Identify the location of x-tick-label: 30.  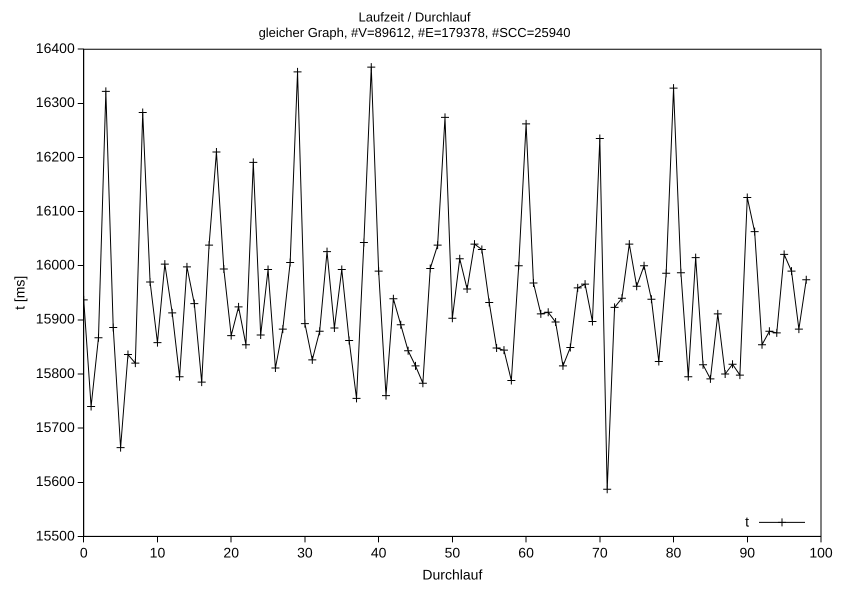
(305, 552).